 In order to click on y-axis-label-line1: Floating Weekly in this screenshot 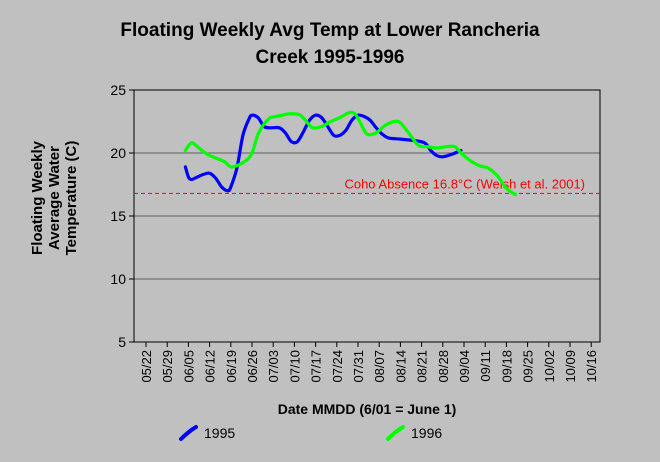, I will do `click(37, 197)`.